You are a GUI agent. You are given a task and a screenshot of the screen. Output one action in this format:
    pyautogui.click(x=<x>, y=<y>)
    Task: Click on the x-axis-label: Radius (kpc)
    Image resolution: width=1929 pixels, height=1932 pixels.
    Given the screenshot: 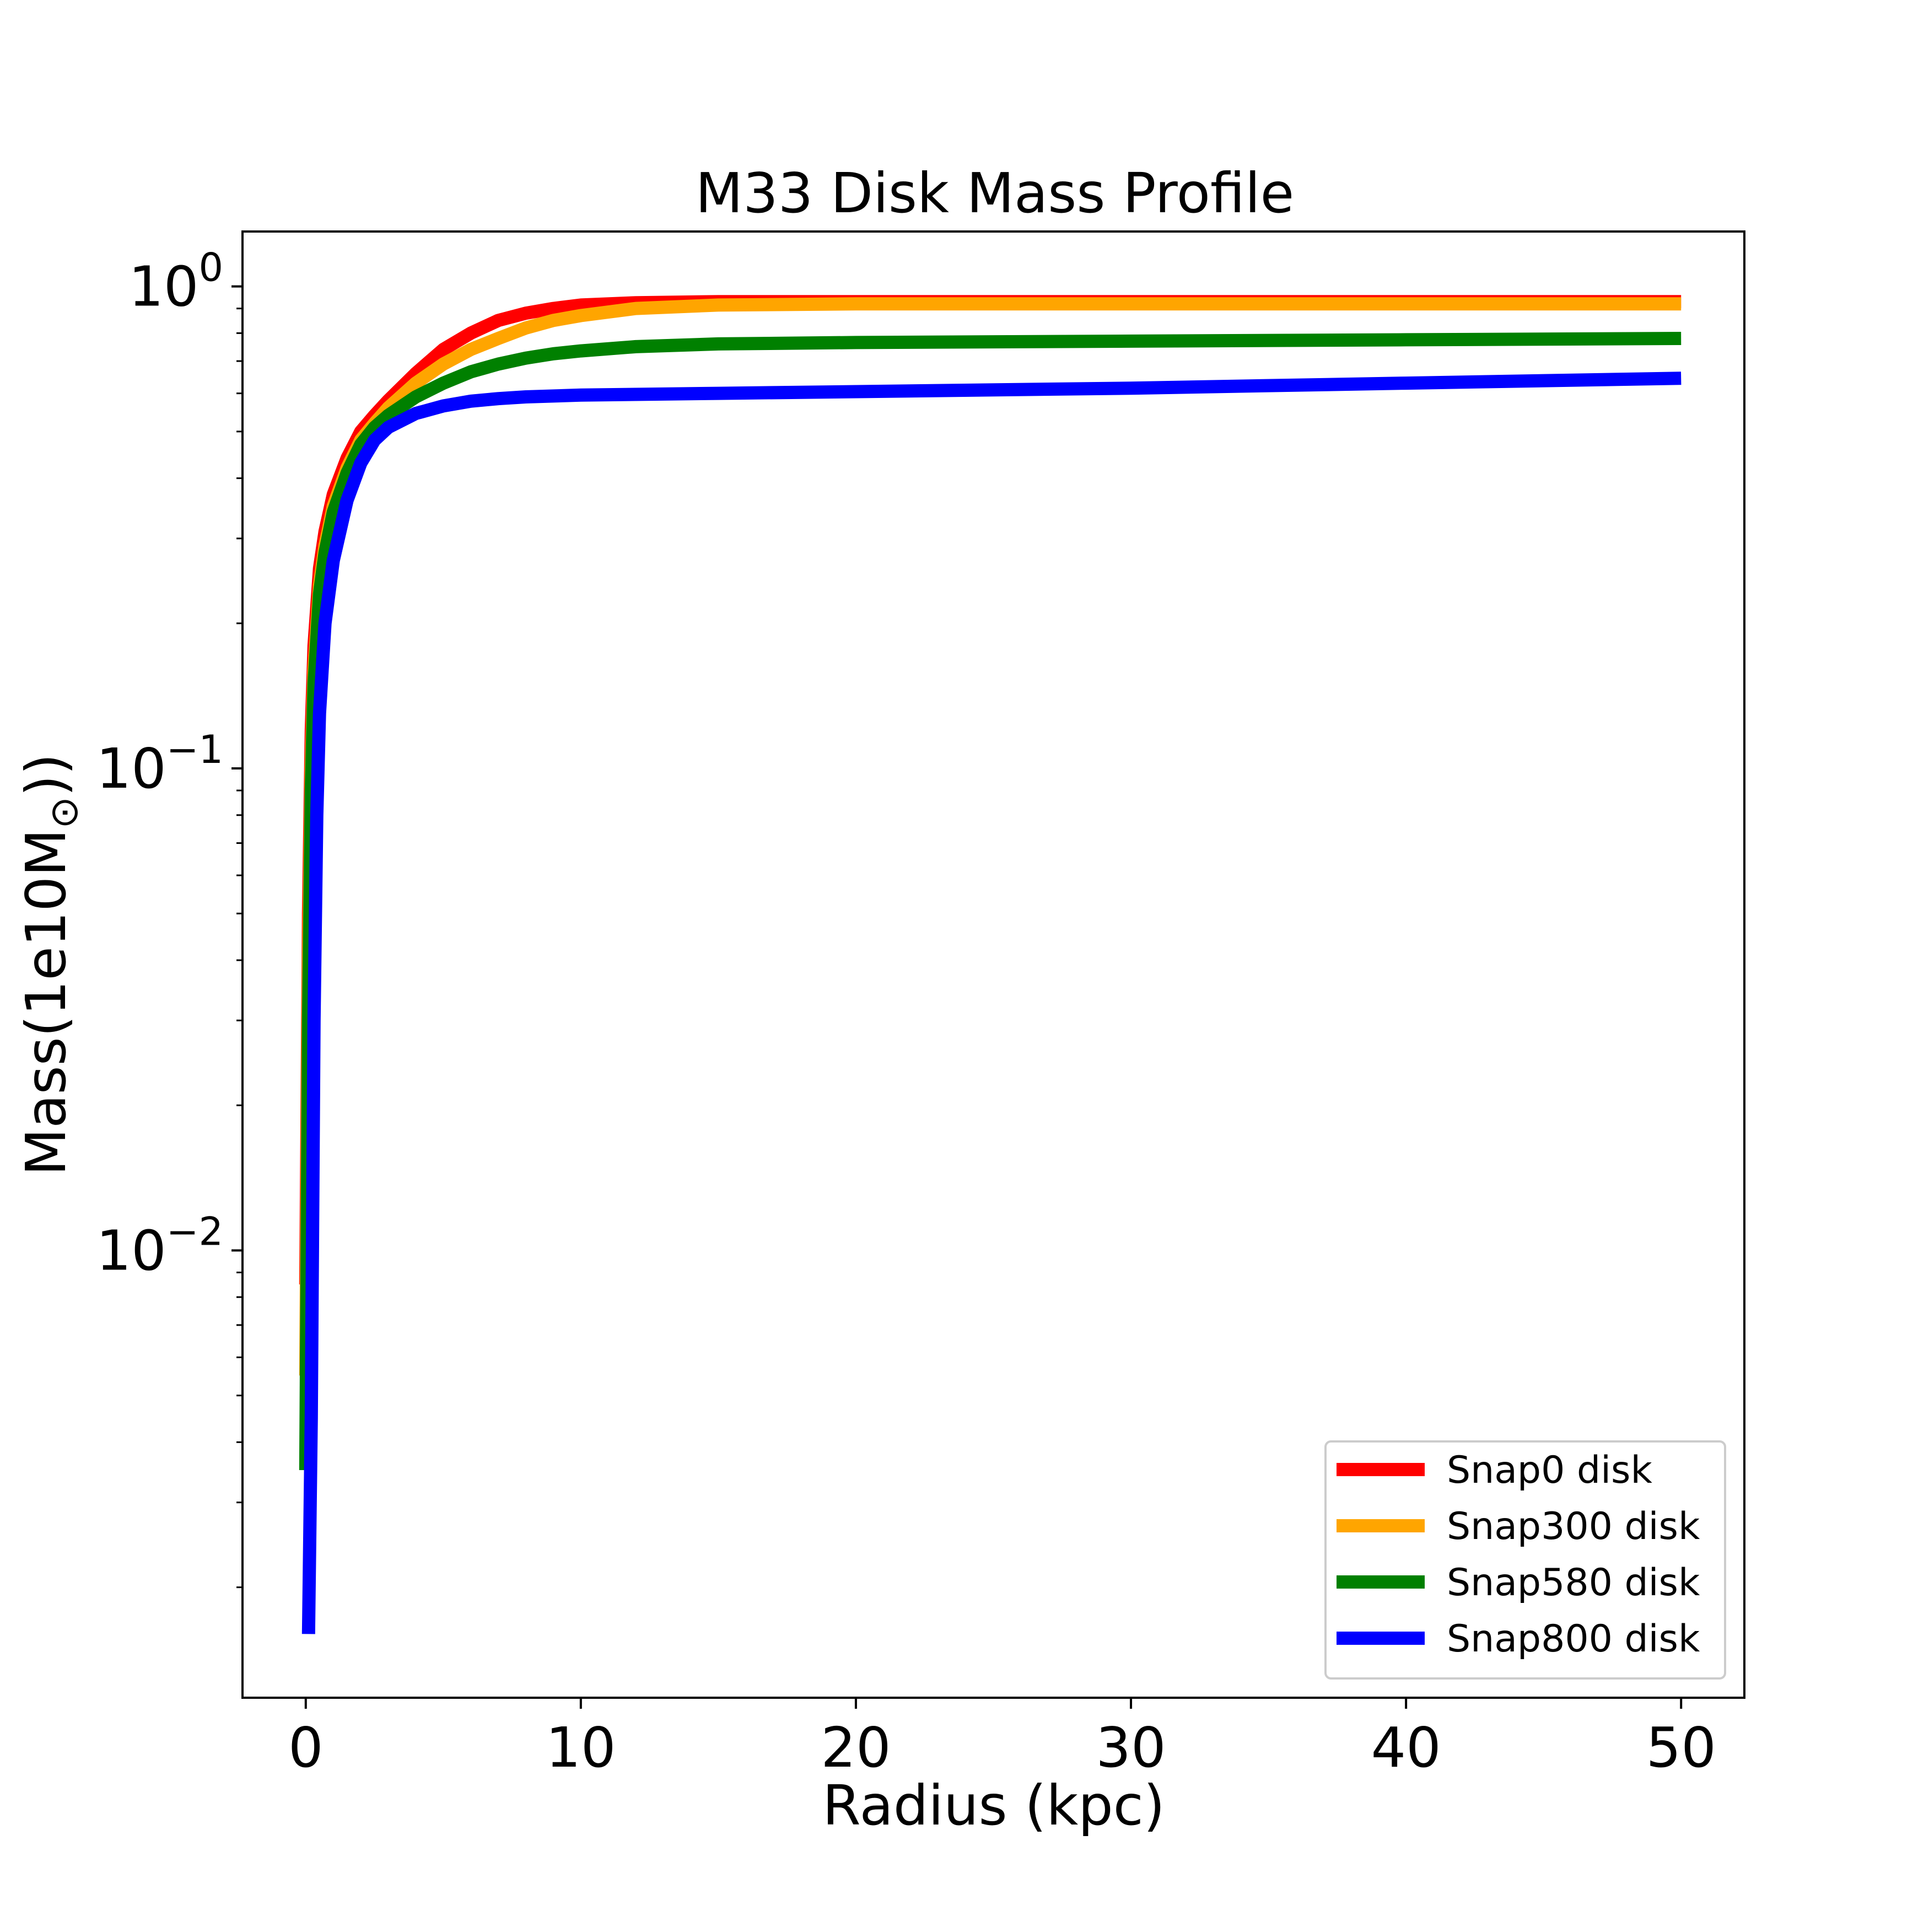 What is the action you would take?
    pyautogui.click(x=993, y=1805)
    